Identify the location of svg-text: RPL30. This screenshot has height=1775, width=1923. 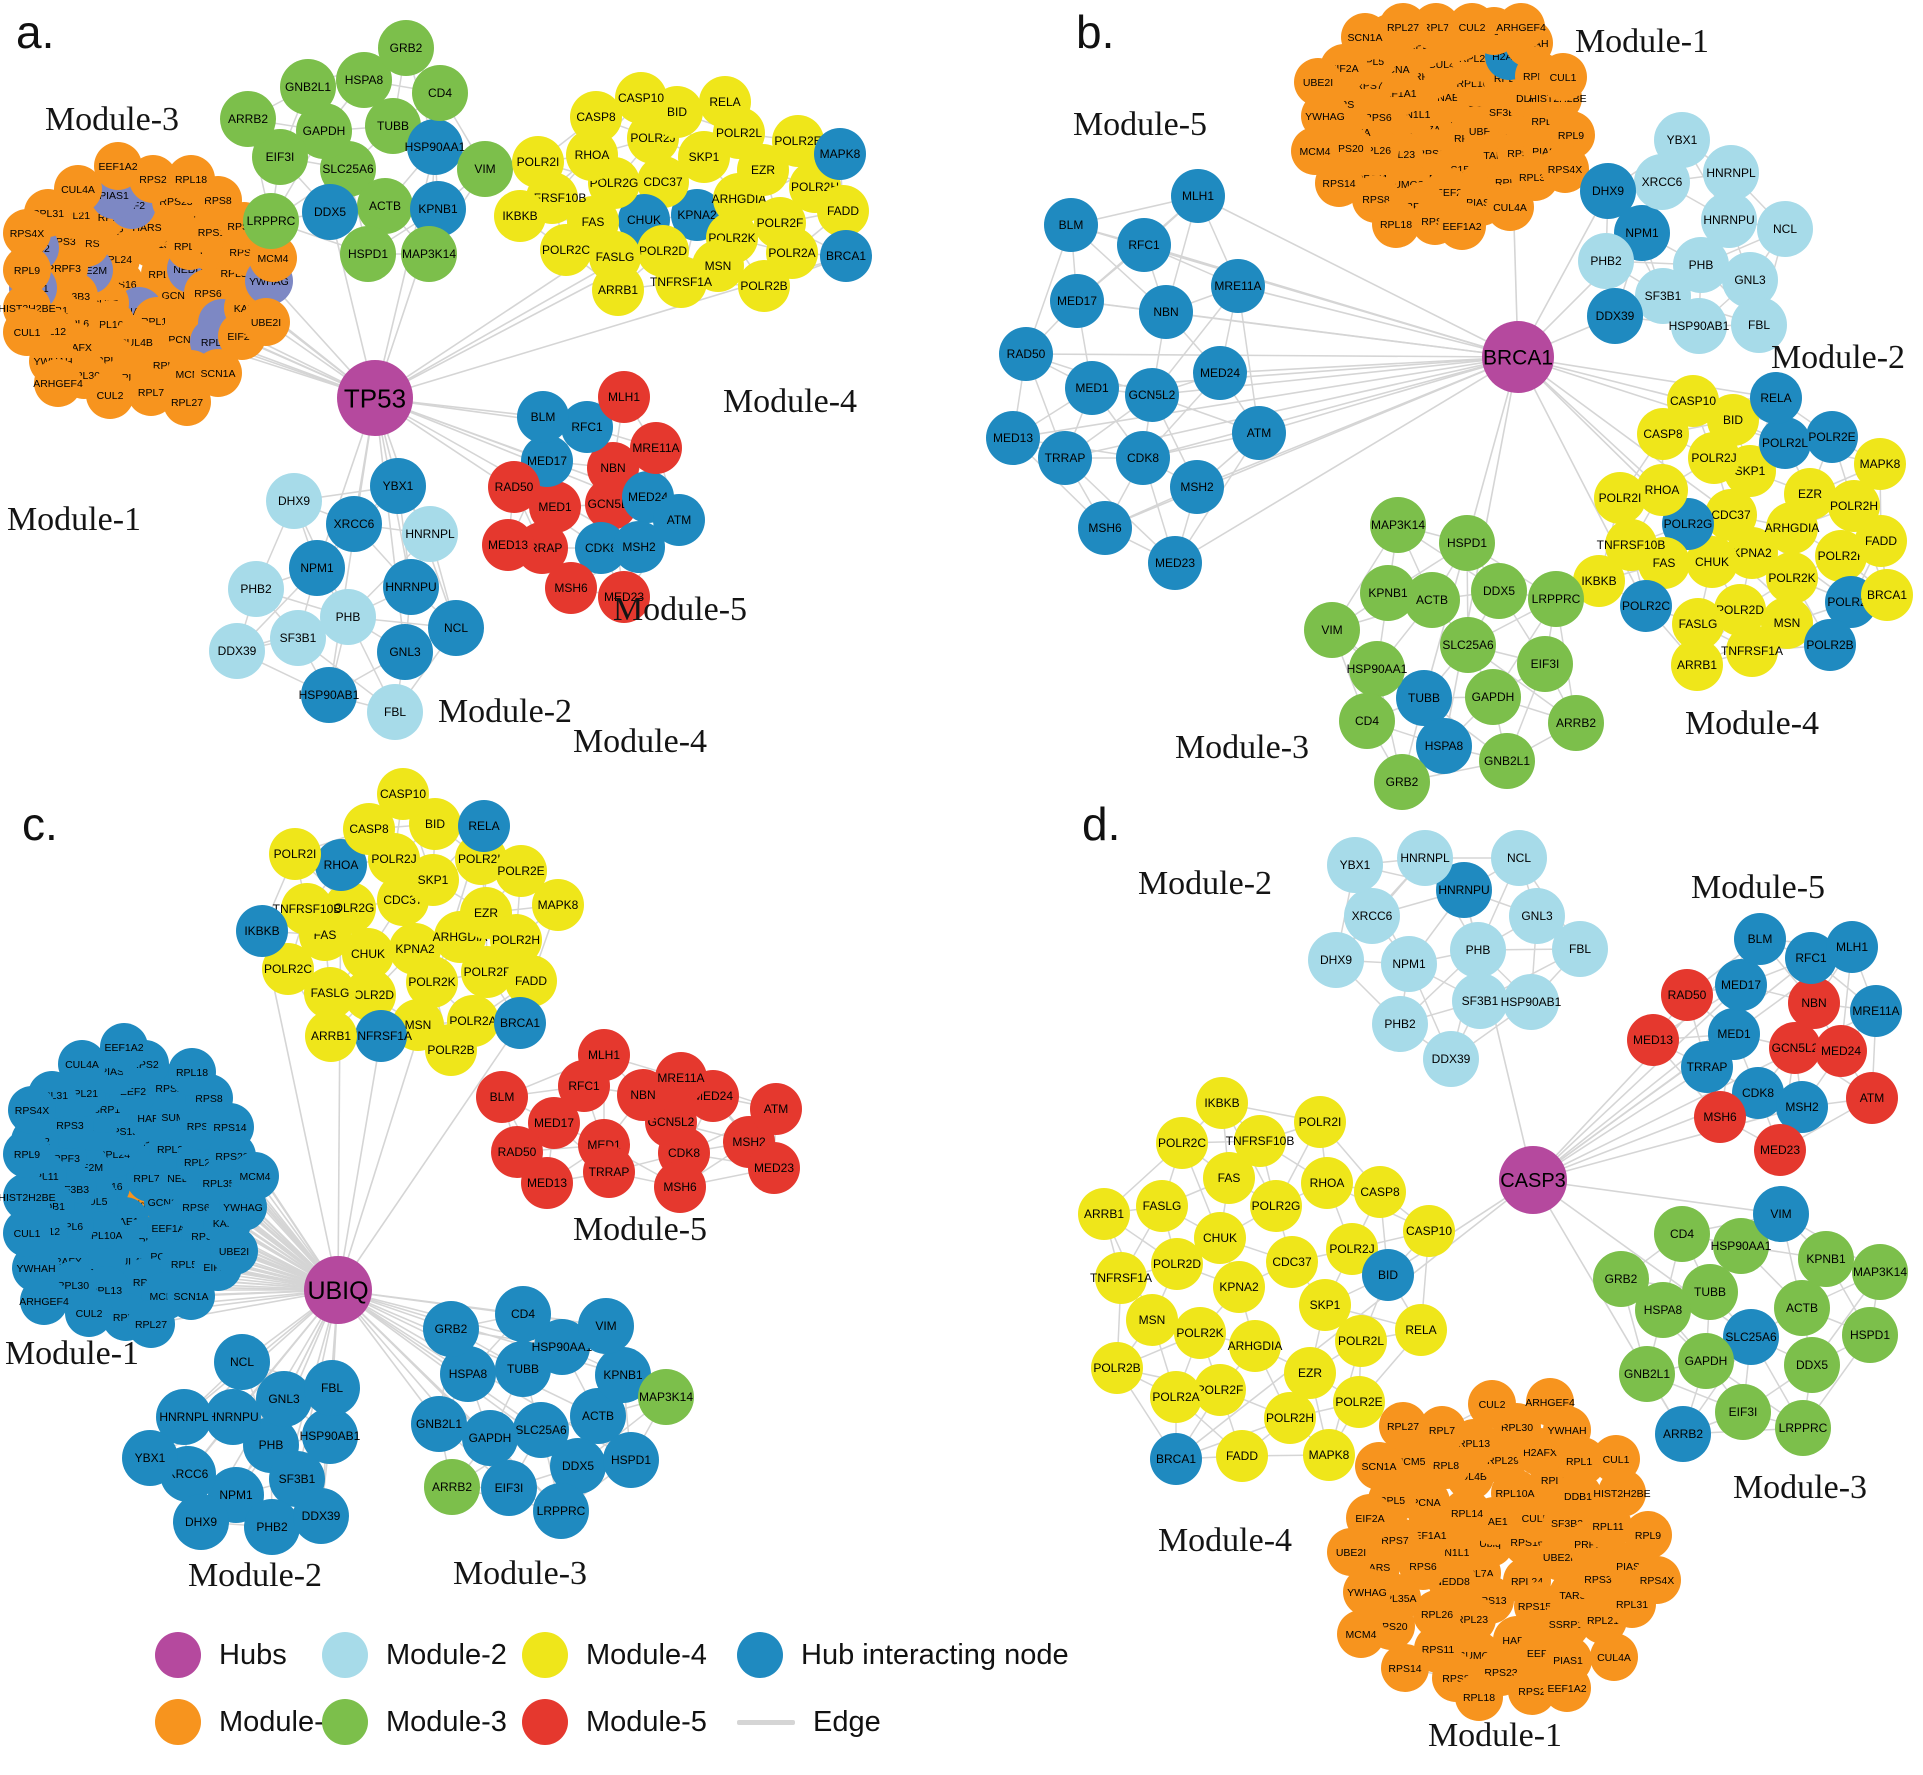
(73, 1286).